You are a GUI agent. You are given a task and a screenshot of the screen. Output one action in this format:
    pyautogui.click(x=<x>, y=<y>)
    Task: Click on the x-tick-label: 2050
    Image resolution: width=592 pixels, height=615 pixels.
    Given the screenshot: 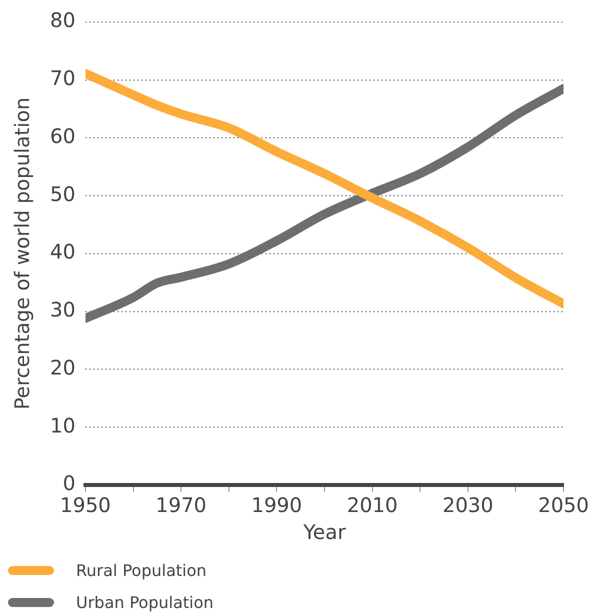 What is the action you would take?
    pyautogui.click(x=564, y=505)
    